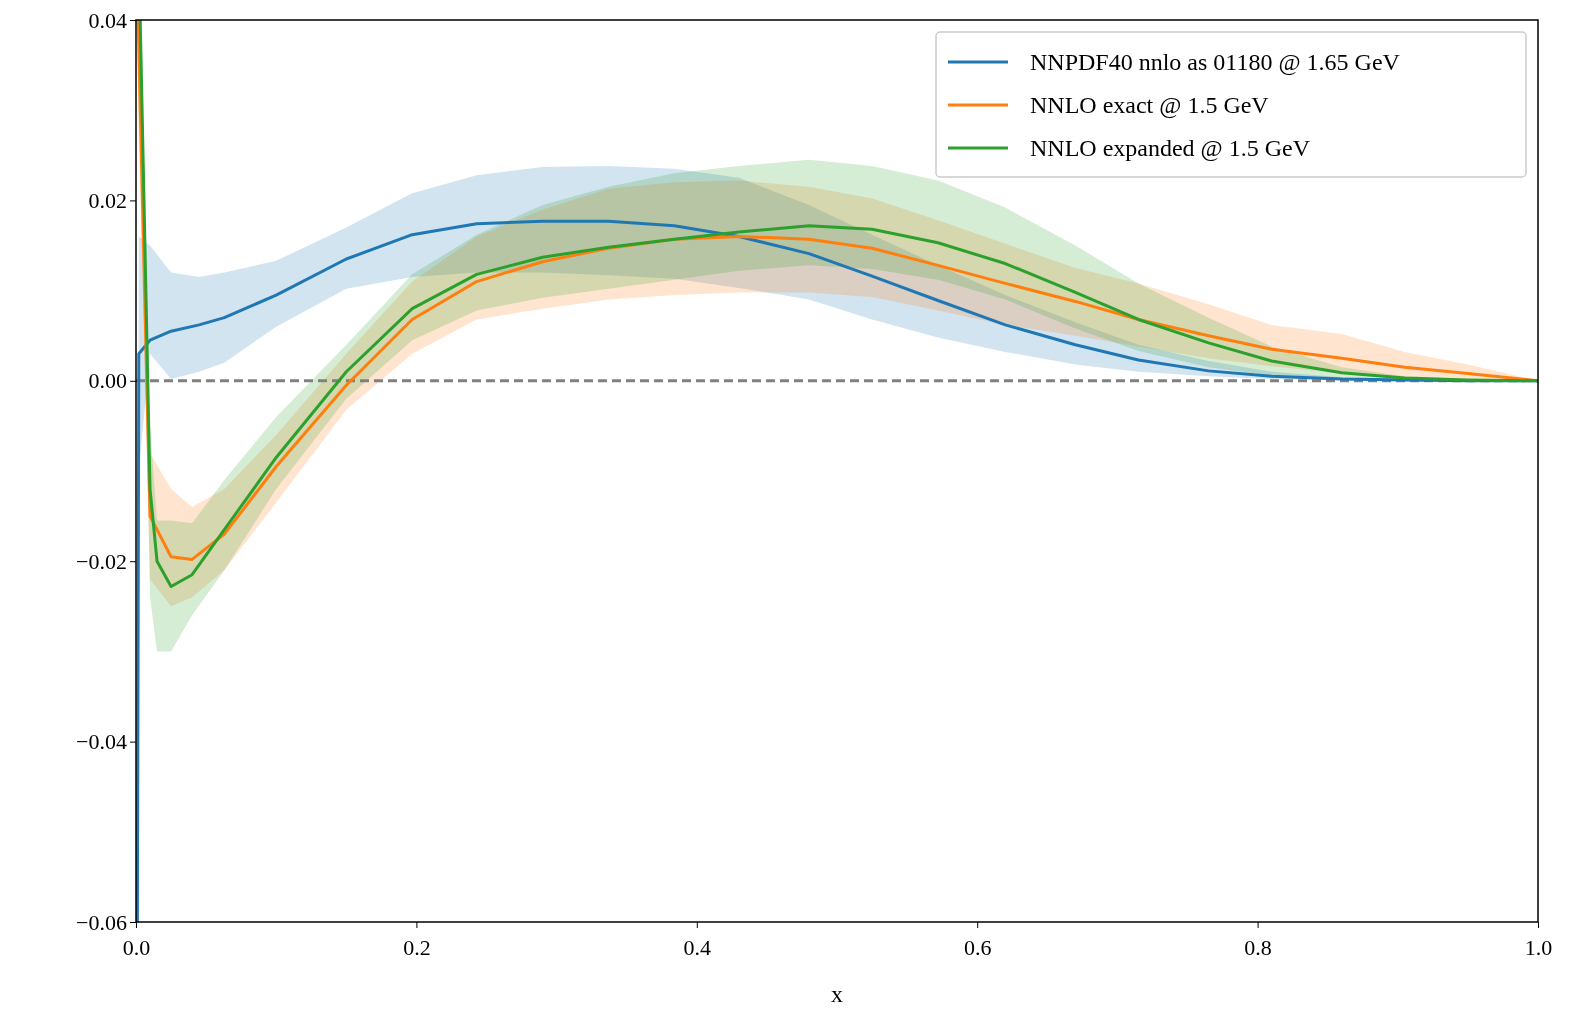 The width and height of the screenshot is (1578, 1011). Describe the element at coordinates (101, 922) in the screenshot. I see `y-tick-label: −0.06` at that location.